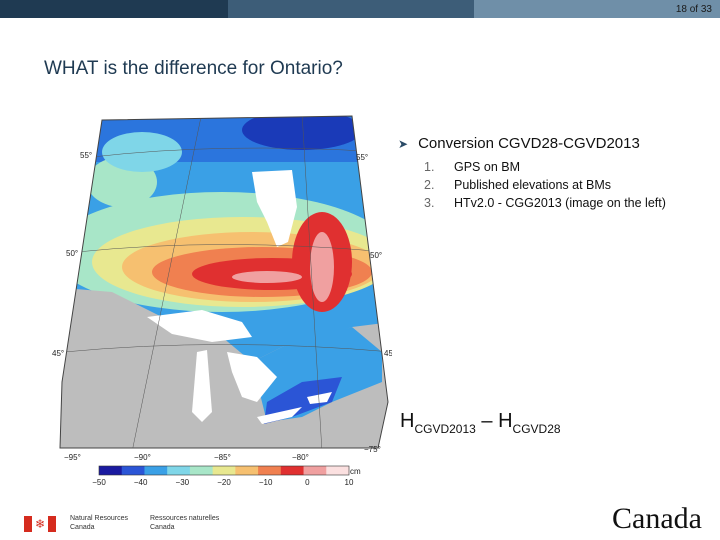 Image resolution: width=720 pixels, height=540 pixels. What do you see at coordinates (222, 457) in the screenshot?
I see `lon-label-85: −85°` at bounding box center [222, 457].